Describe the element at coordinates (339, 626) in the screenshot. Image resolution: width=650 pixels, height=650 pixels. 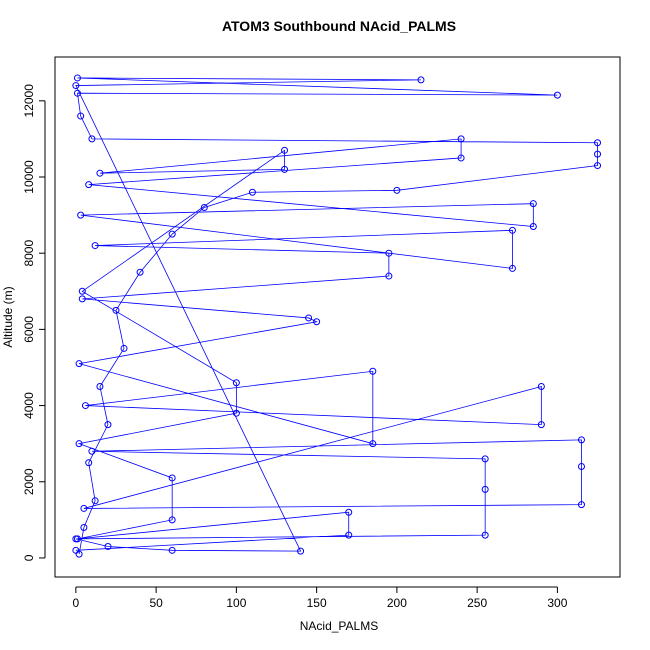
I see `x-axis-label: NAcid_PALMS` at that location.